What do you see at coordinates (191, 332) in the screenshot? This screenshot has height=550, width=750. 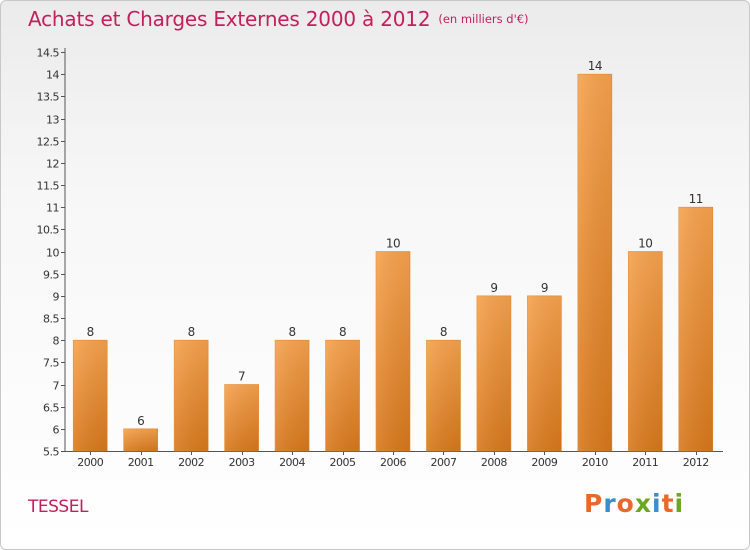 I see `value-label-2002: 8` at bounding box center [191, 332].